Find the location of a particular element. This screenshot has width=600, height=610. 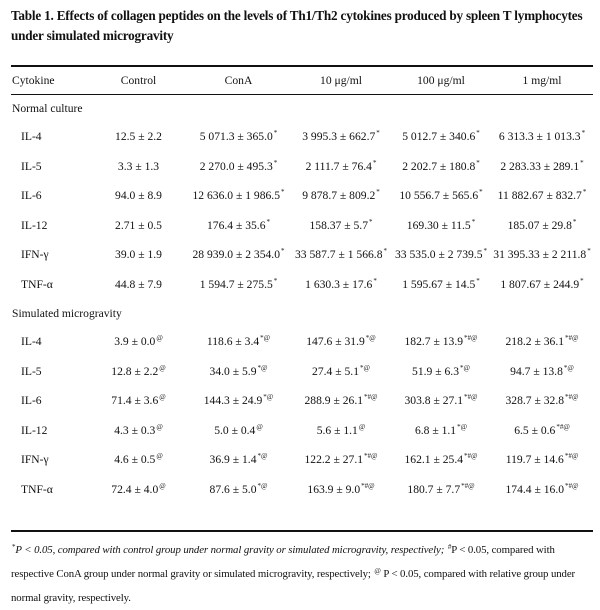

cell-value: 33 535.0 ± 2 739.5 is located at coordinates (438, 255).